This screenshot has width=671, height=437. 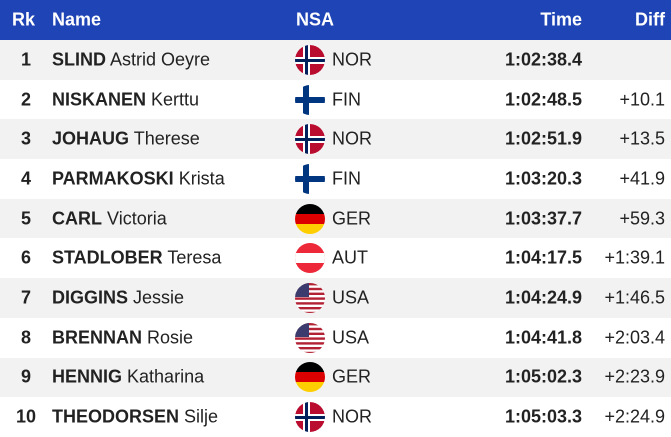 I want to click on last-name: THEODORSEN, so click(x=116, y=416).